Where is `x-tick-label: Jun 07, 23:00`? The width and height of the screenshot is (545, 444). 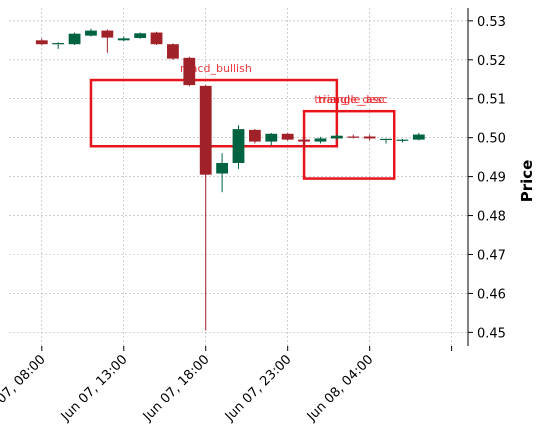
x-tick-label: Jun 07, 23:00 is located at coordinates (258, 388).